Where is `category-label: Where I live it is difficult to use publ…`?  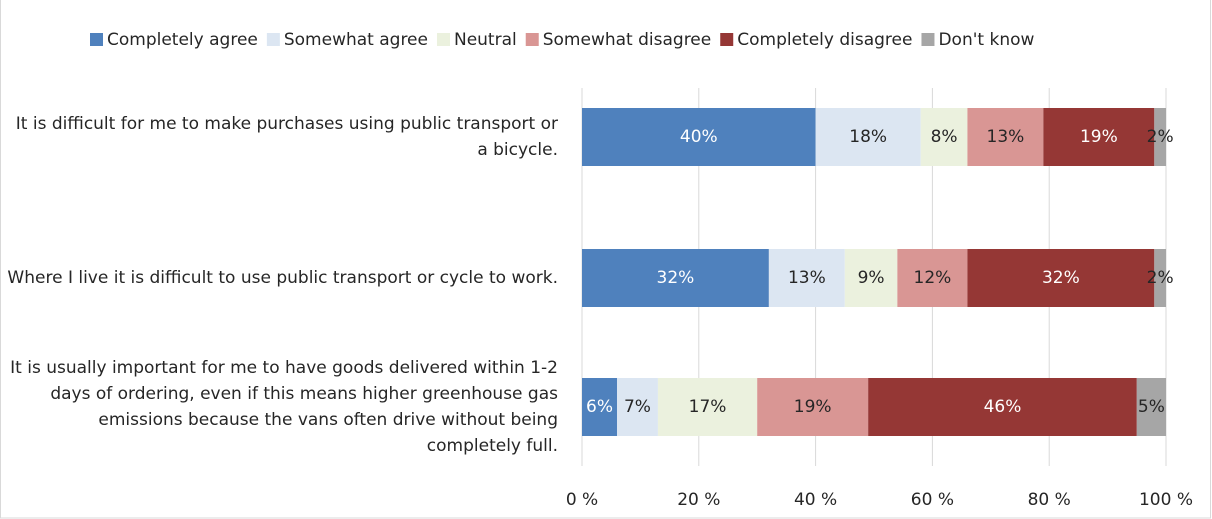 category-label: Where I live it is difficult to use publ… is located at coordinates (282, 278).